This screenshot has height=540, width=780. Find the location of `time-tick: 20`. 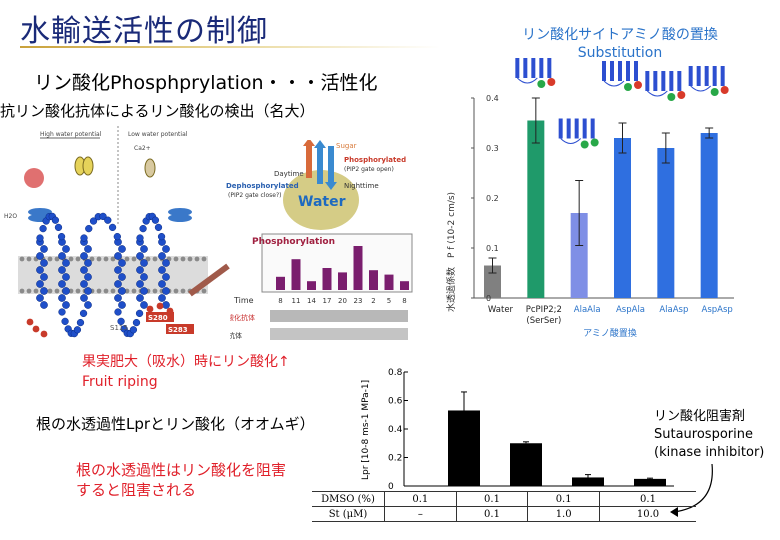

time-tick: 20 is located at coordinates (342, 301).